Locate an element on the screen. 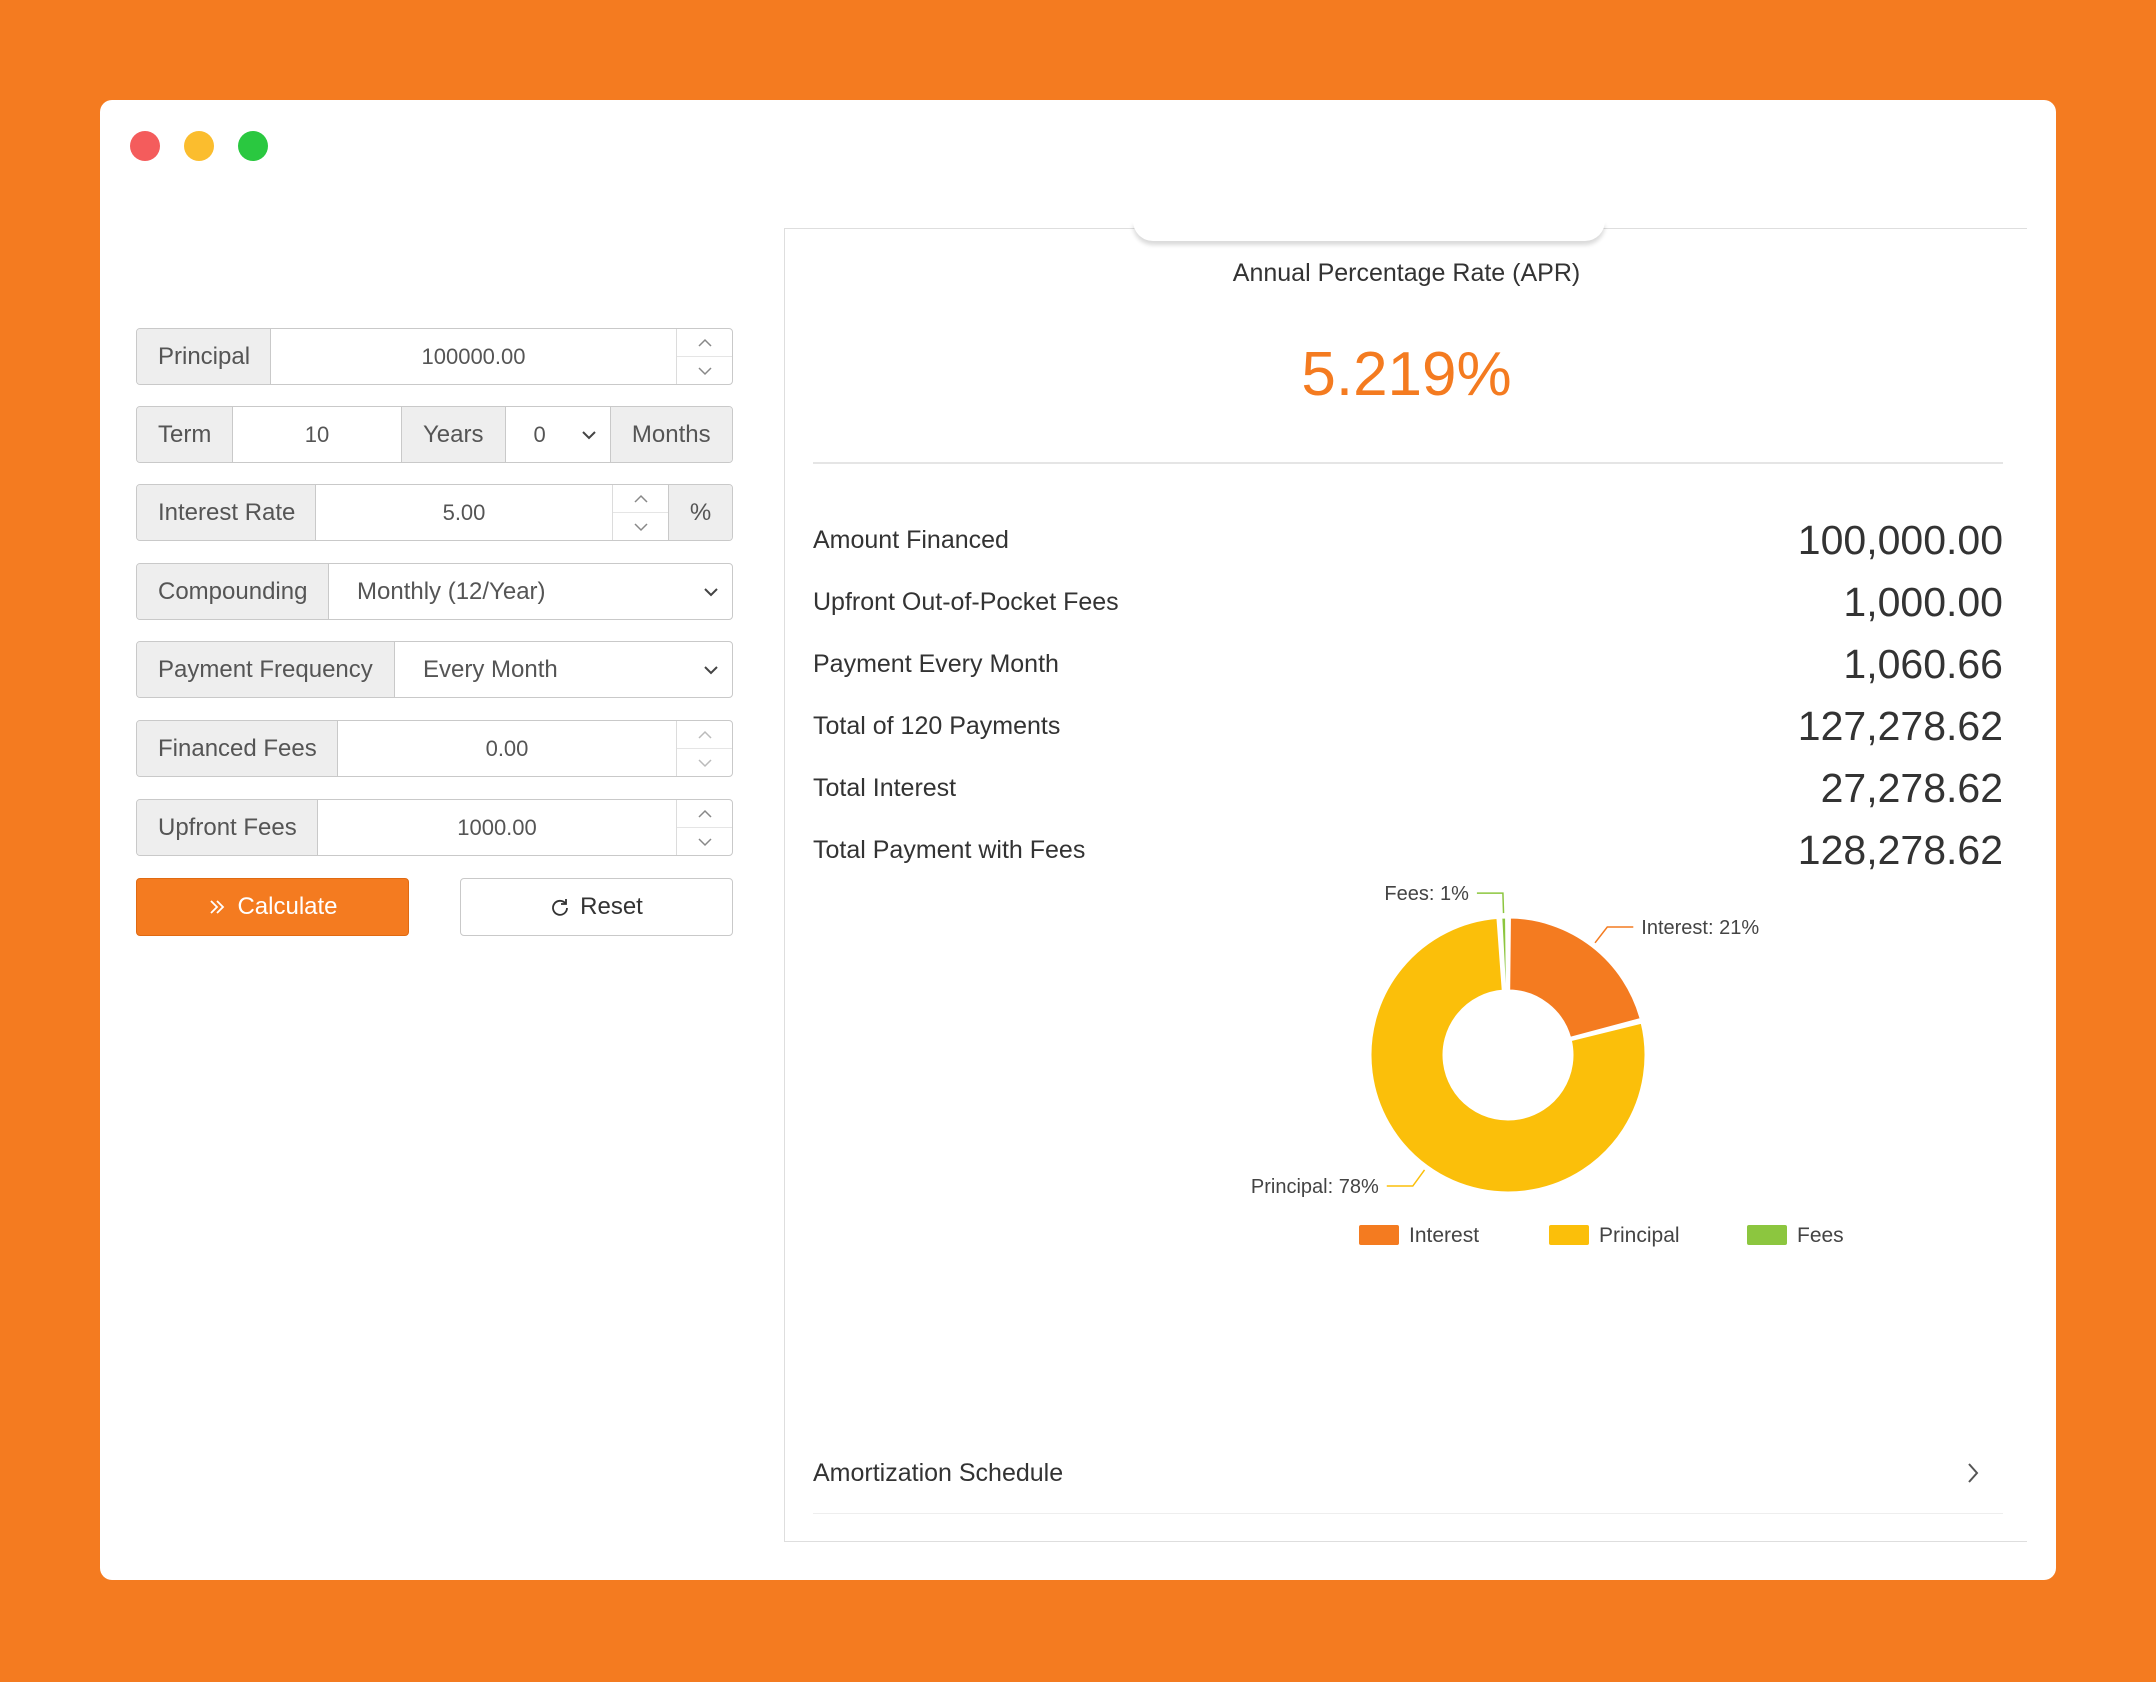  compounding-value: Monthly (12/Year) is located at coordinates (451, 591).